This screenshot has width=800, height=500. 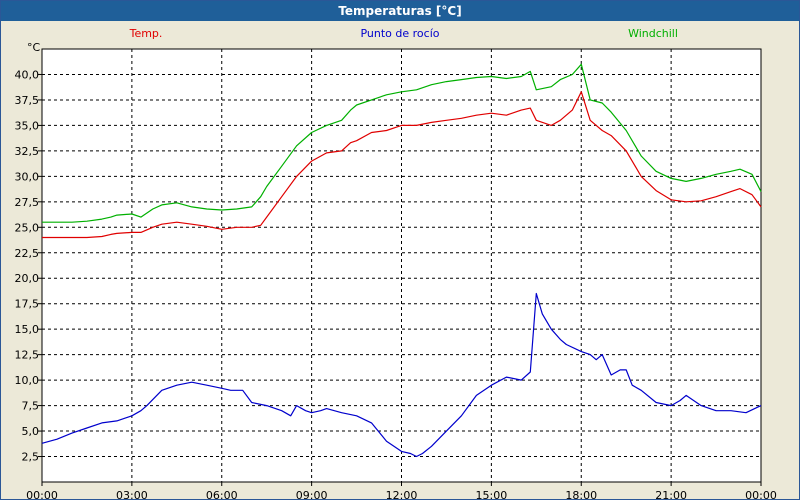 What do you see at coordinates (31, 457) in the screenshot?
I see `y-tick-label: 2,5` at bounding box center [31, 457].